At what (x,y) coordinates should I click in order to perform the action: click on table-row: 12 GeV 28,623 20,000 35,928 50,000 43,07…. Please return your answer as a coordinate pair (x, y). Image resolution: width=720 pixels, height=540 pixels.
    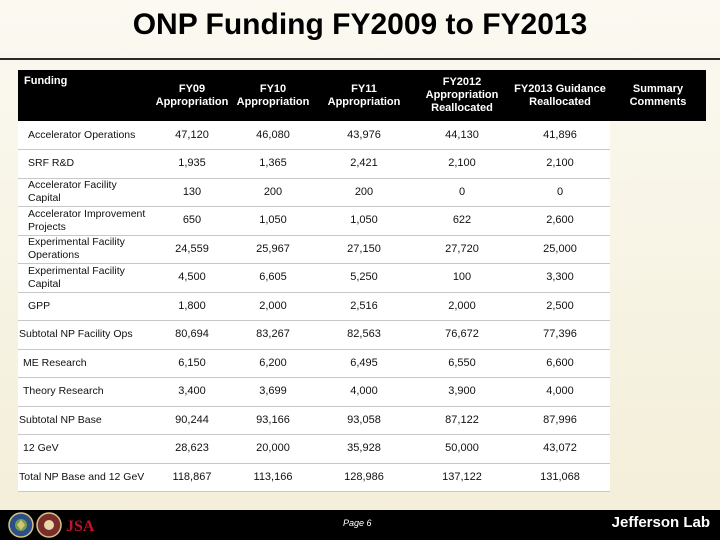
    Looking at the image, I should click on (362, 449).